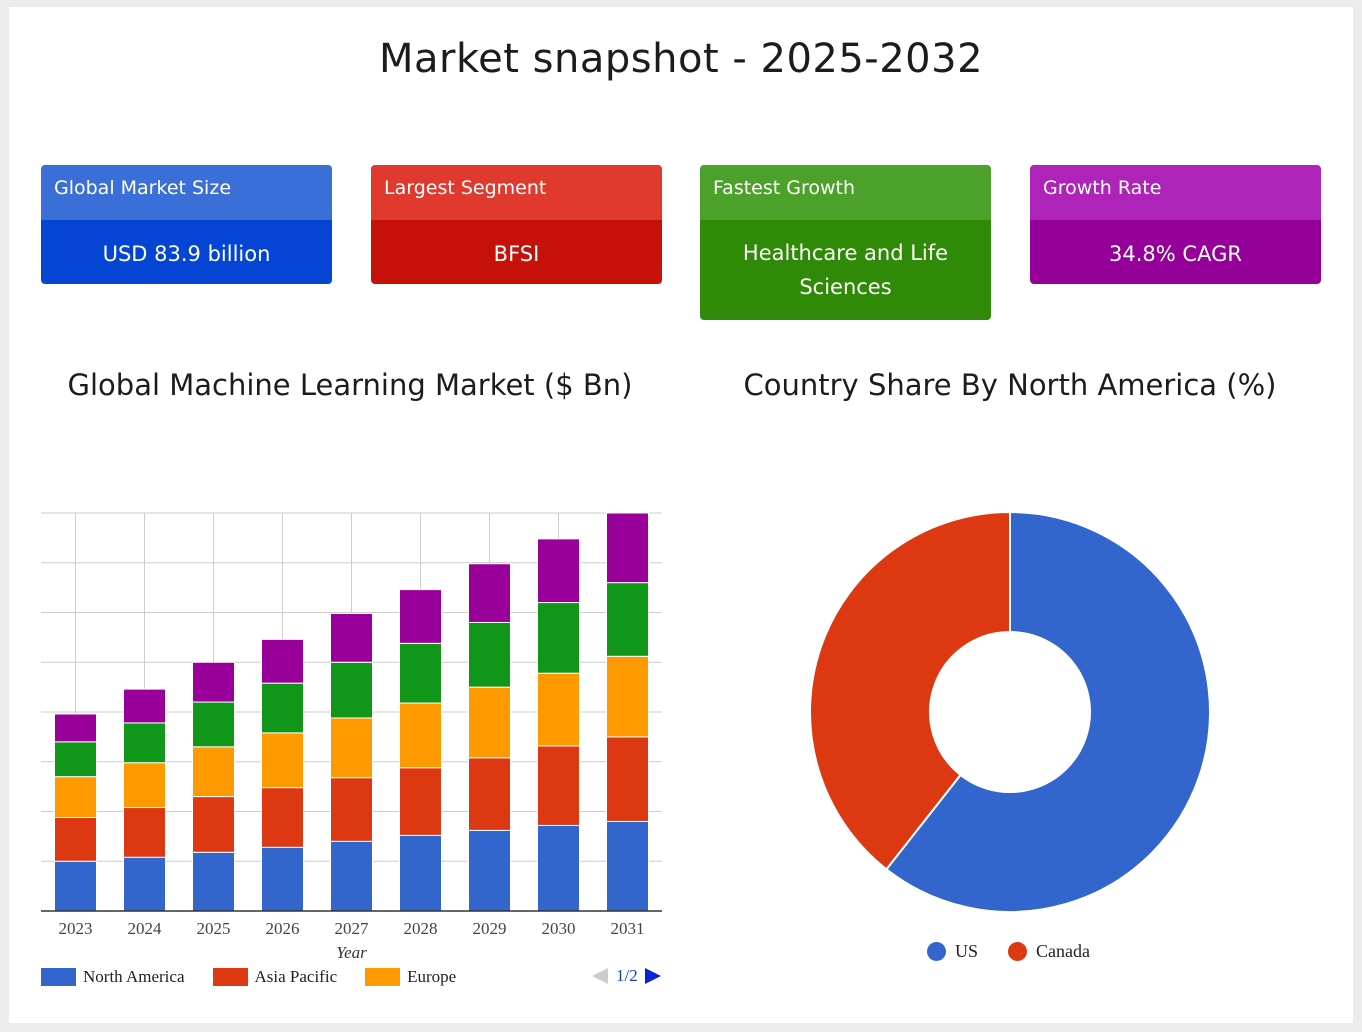 The image size is (1362, 1032). I want to click on card-value: 34.8% CAGR, so click(1175, 252).